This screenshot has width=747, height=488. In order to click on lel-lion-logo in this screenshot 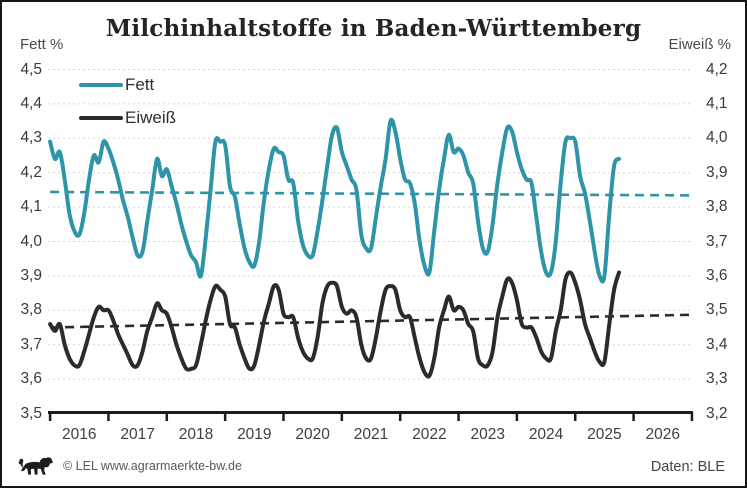, I will do `click(35, 466)`.